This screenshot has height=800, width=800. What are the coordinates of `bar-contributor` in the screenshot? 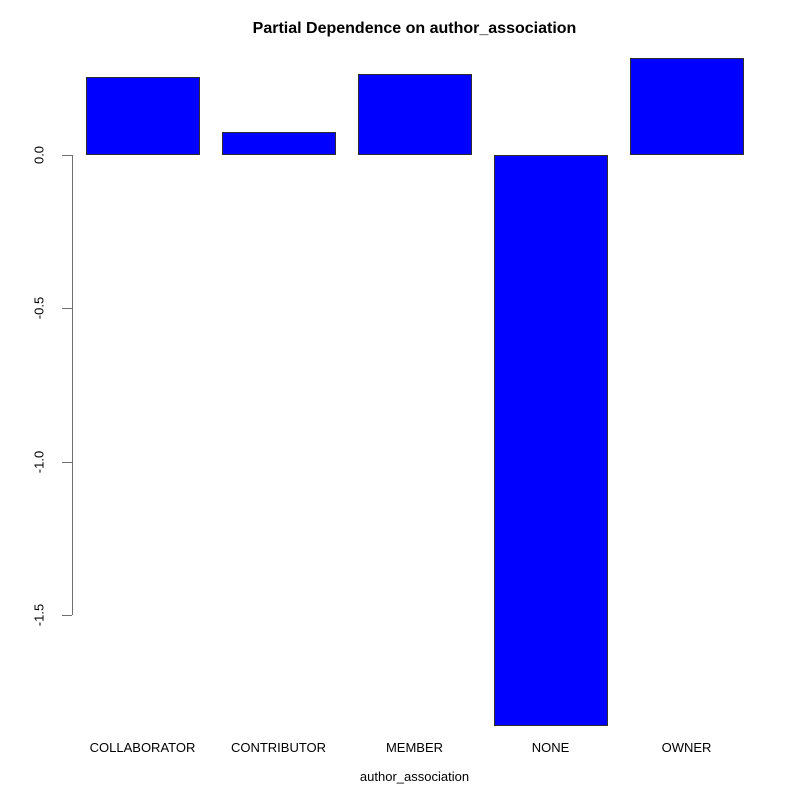 It's located at (278, 143).